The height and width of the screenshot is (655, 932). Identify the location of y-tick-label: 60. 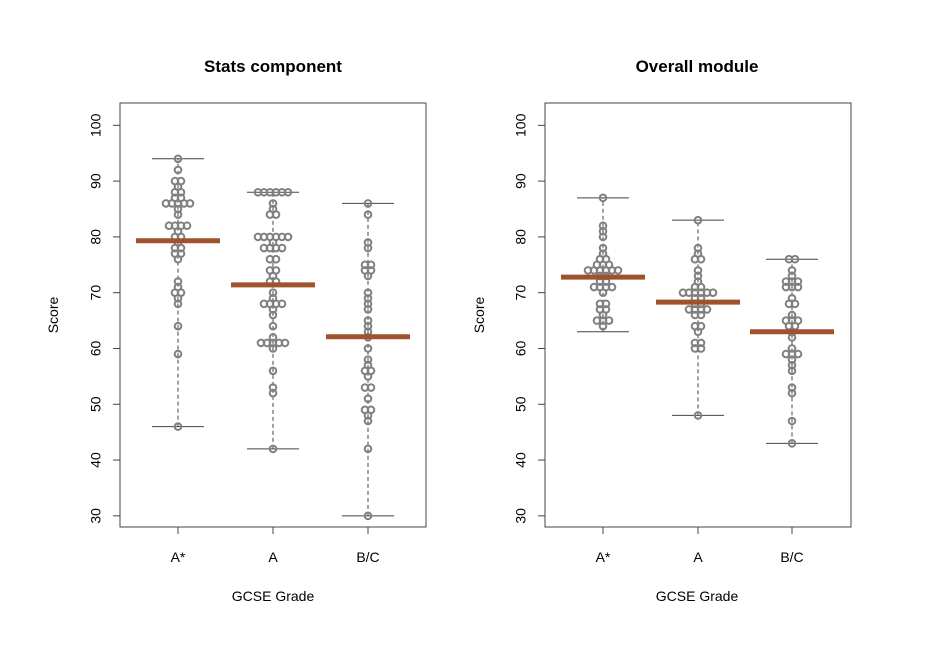
(521, 348).